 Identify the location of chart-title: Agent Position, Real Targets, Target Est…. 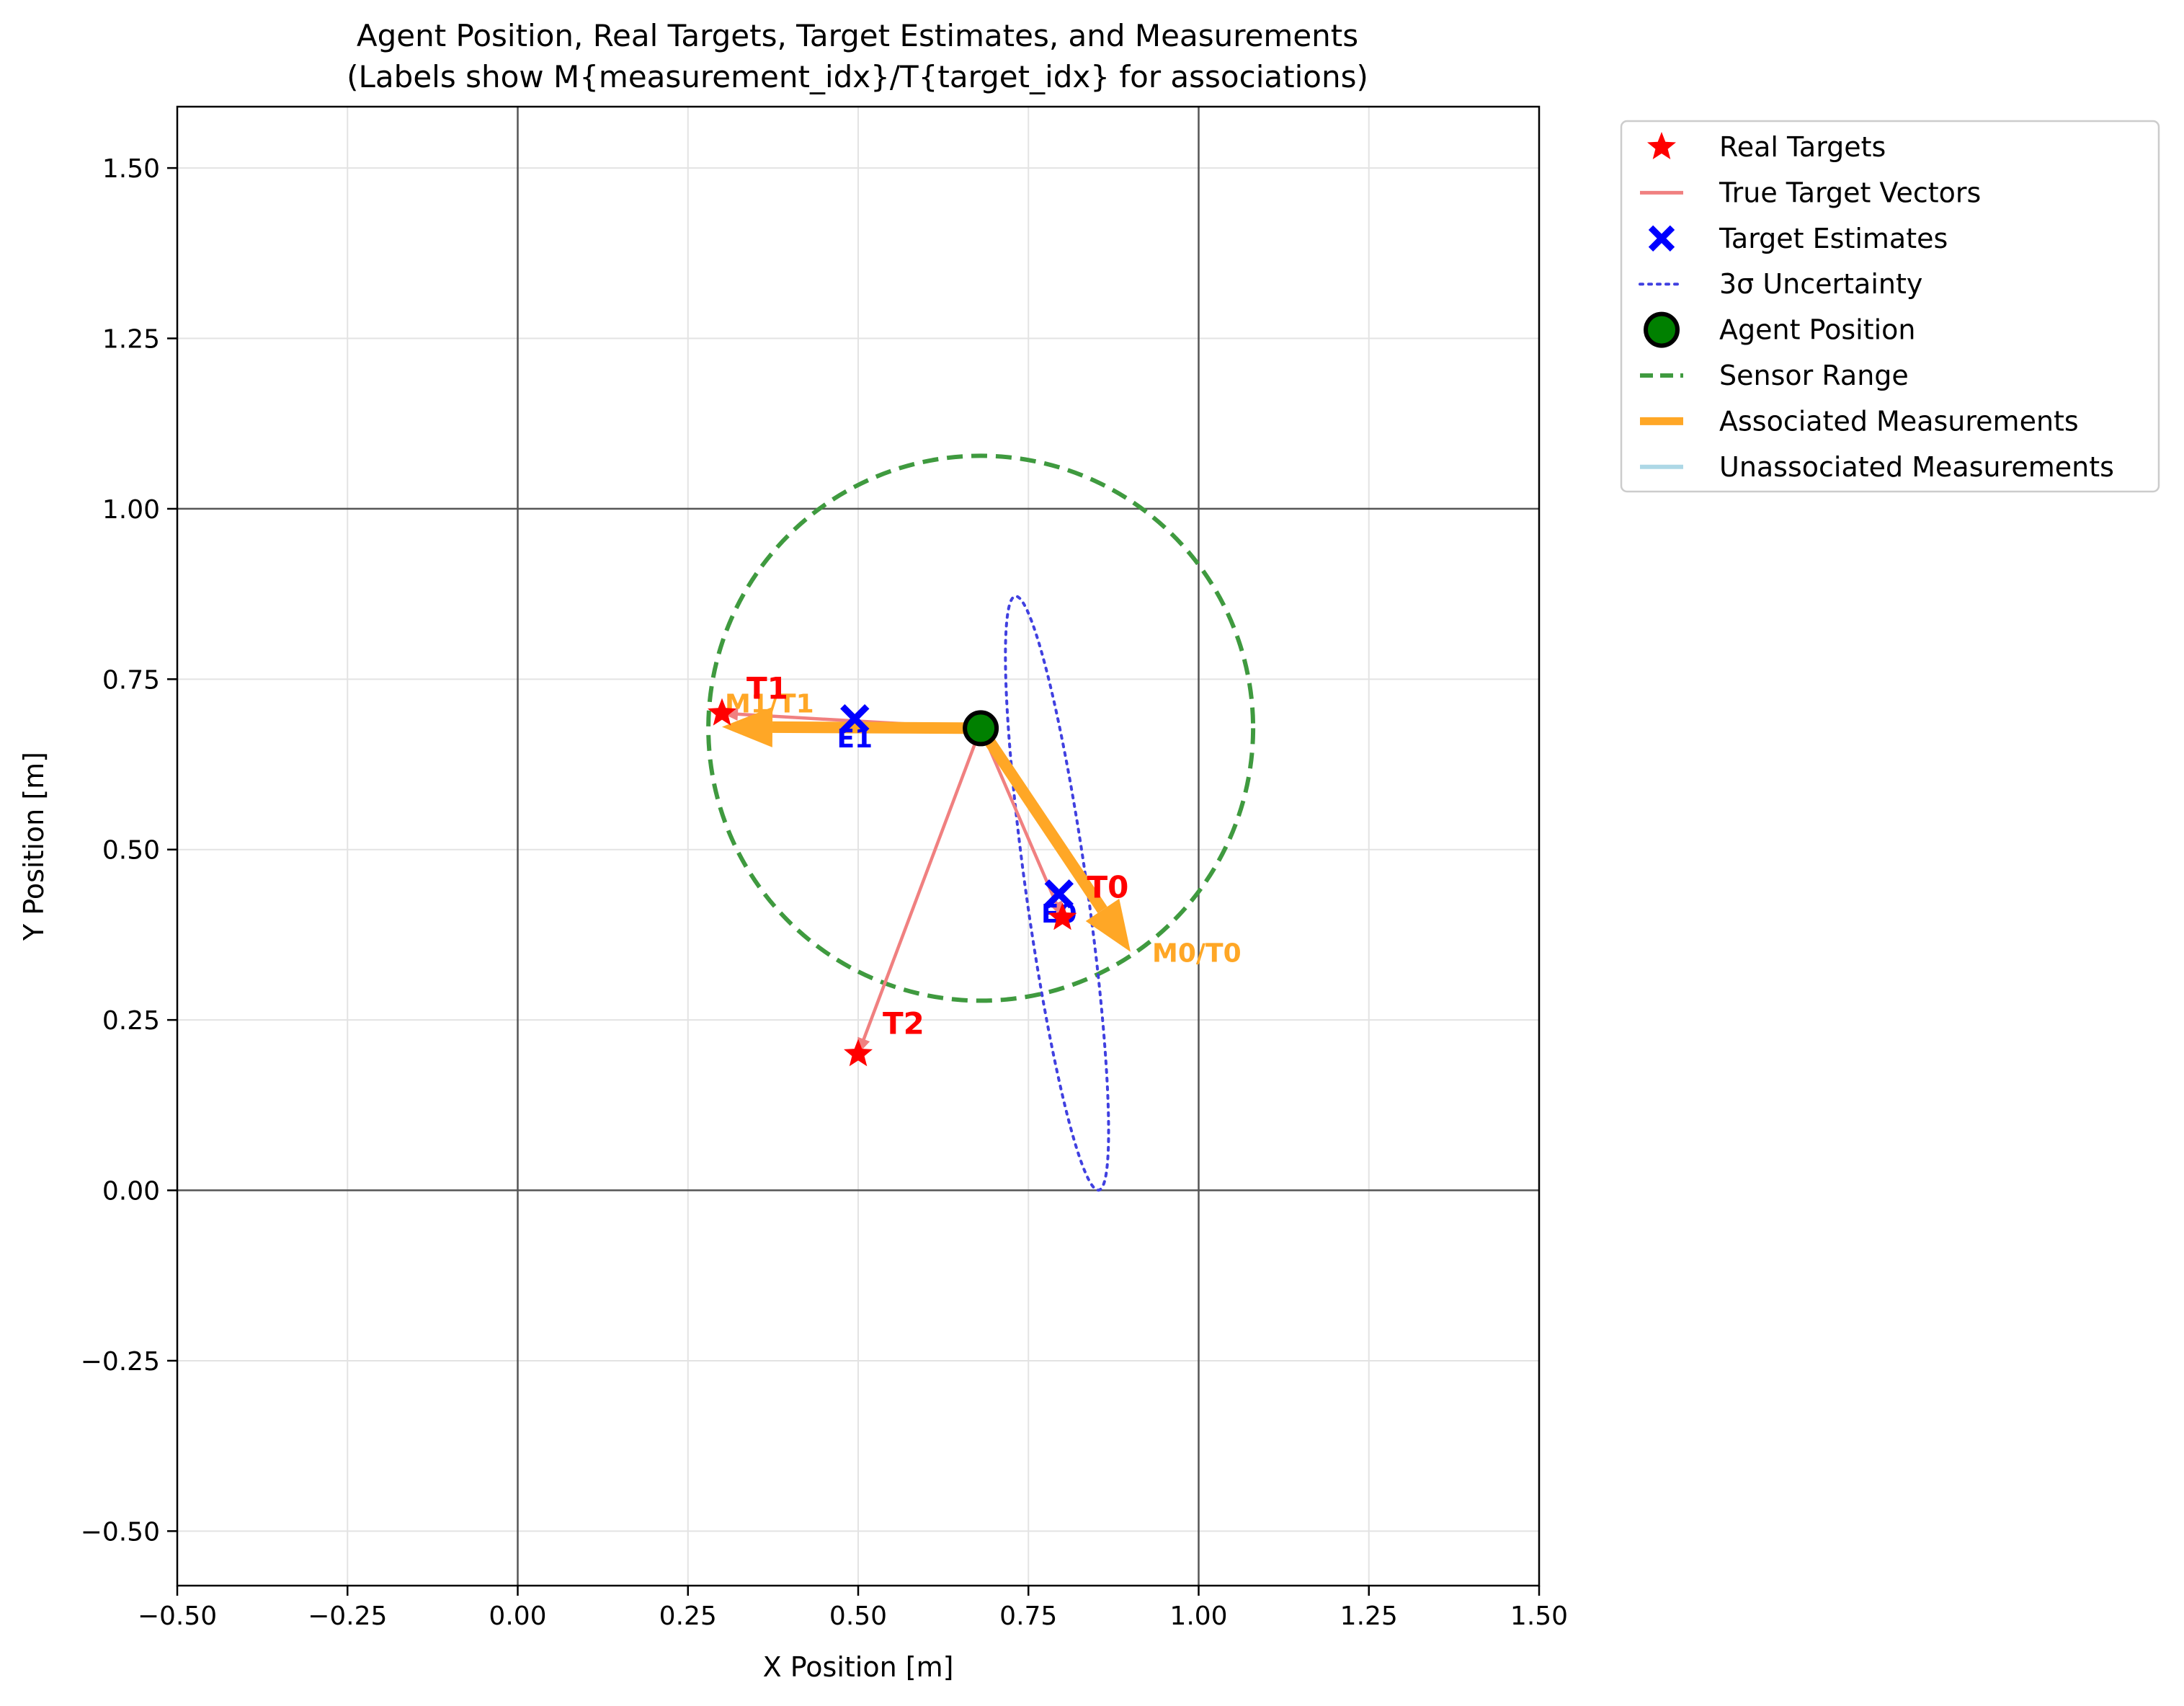
(857, 35).